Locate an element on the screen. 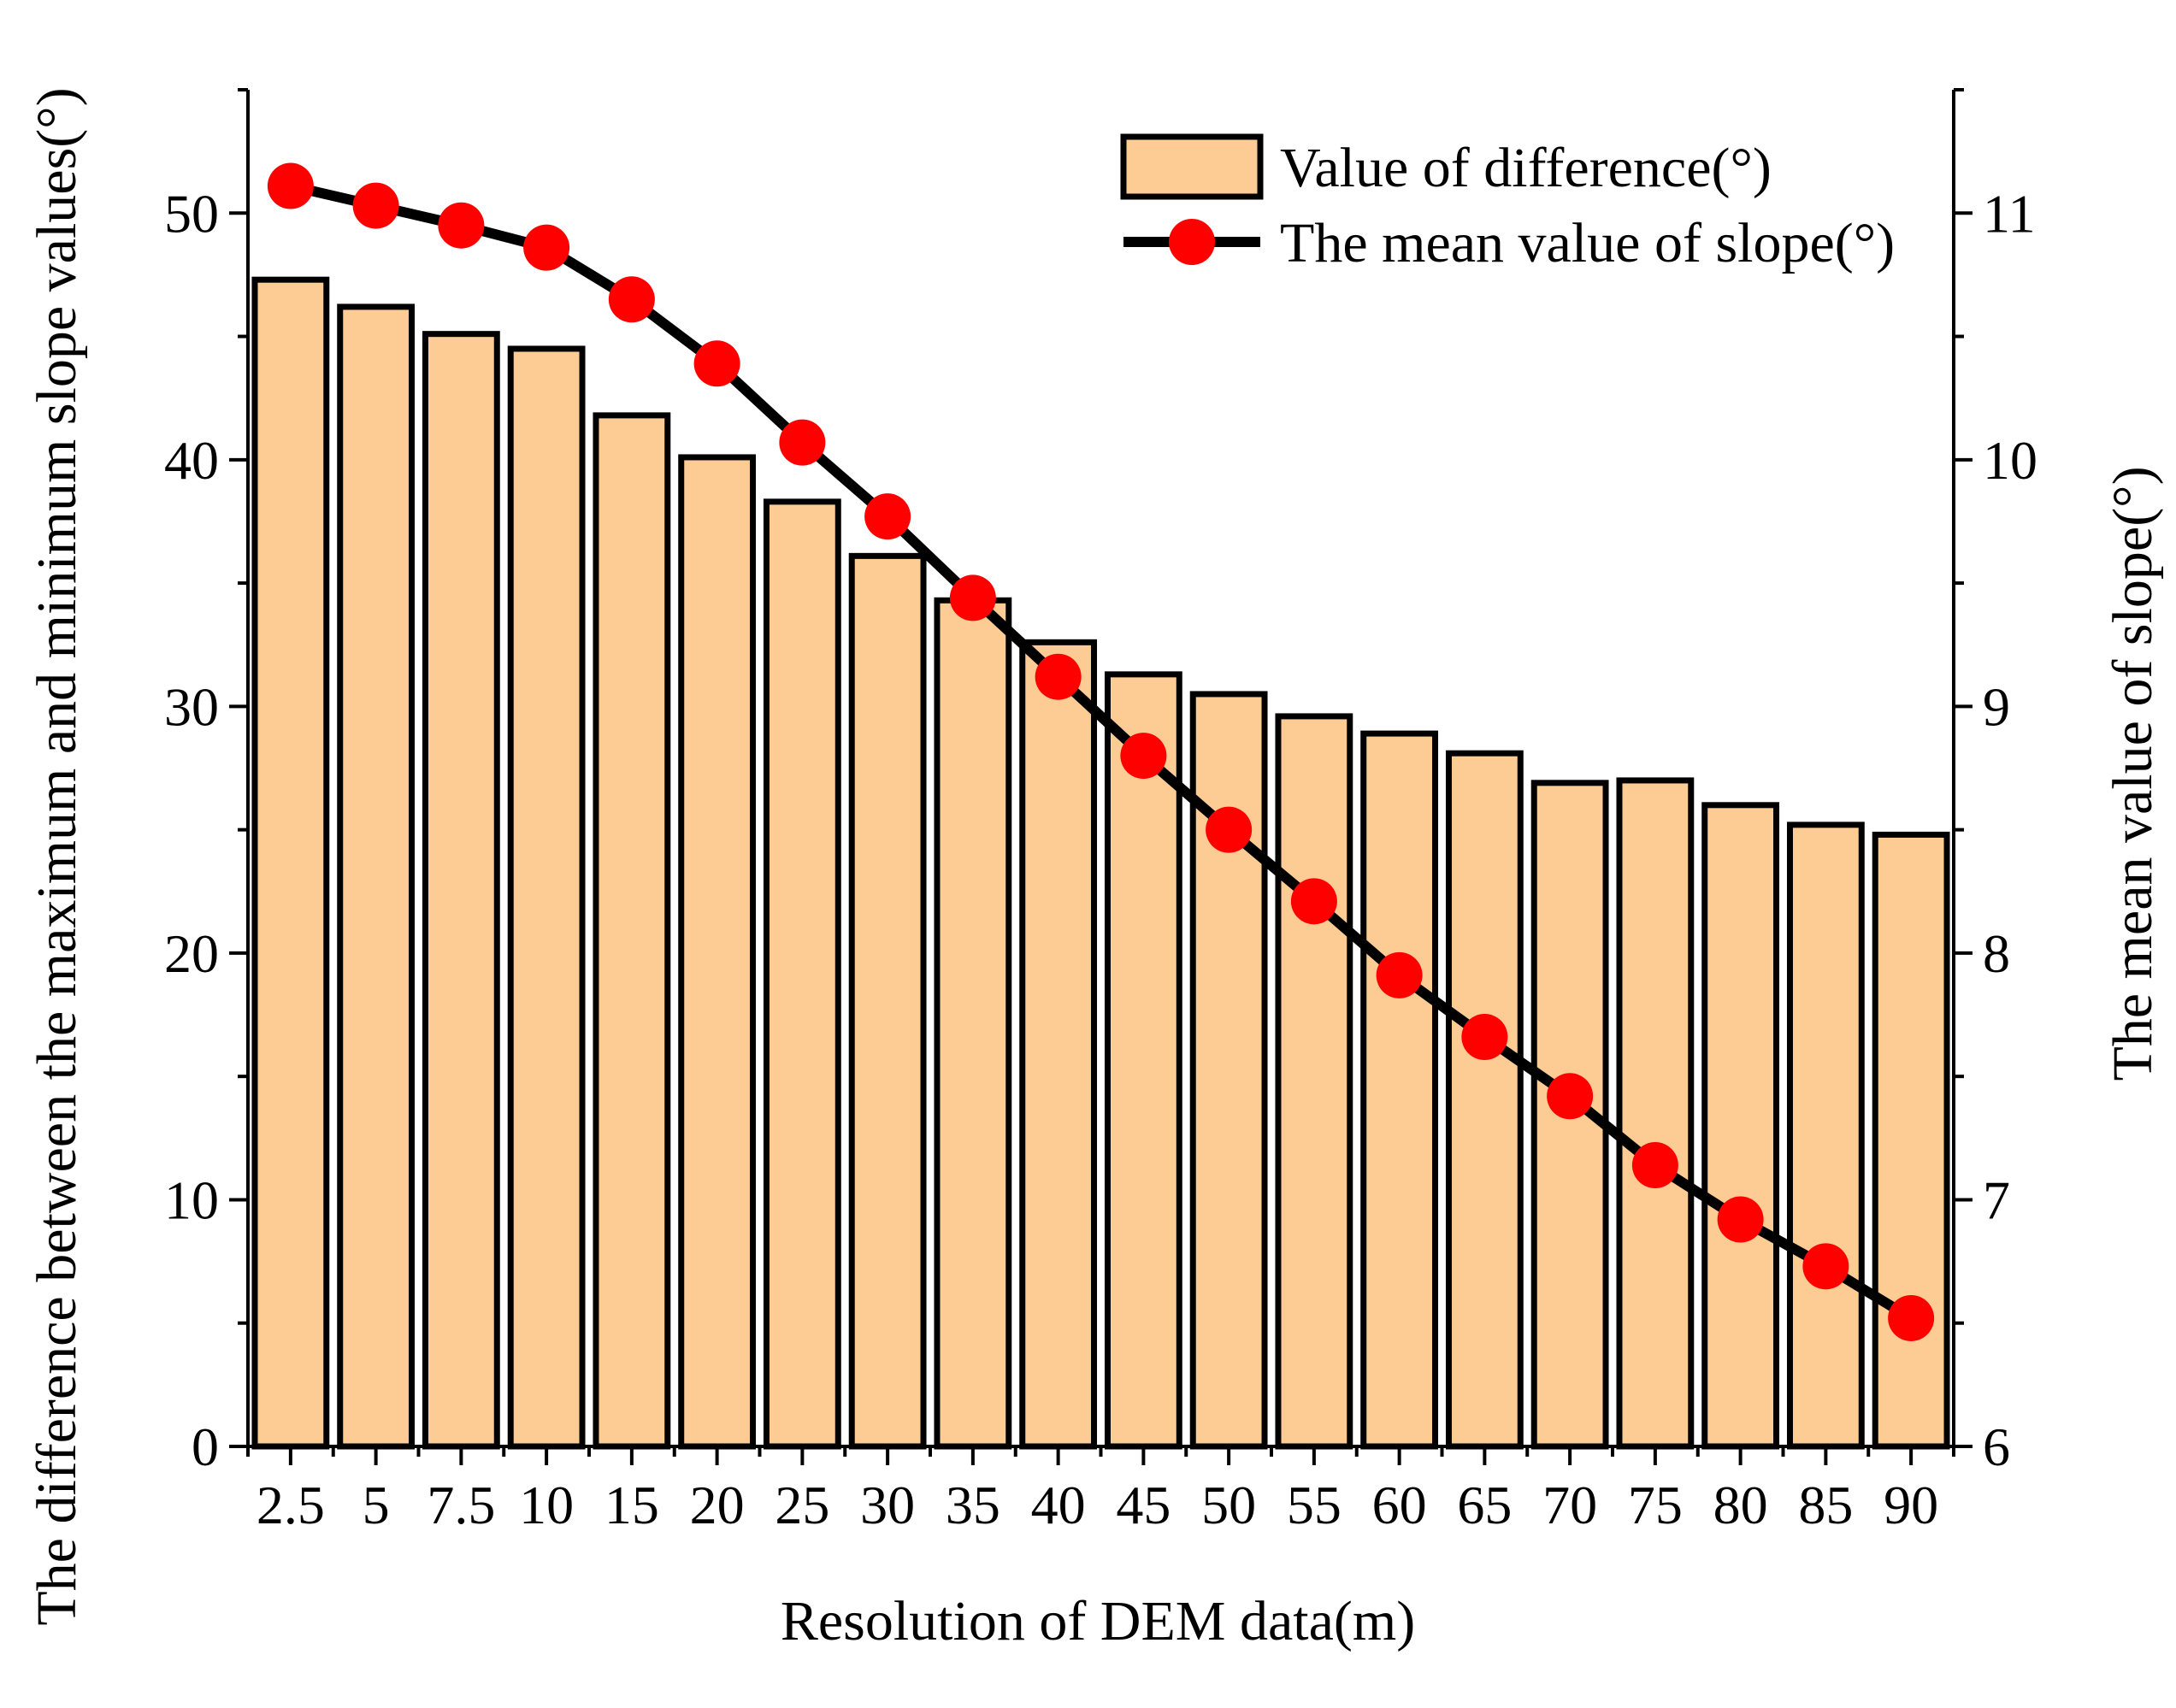  y2-tick-label: 6 is located at coordinates (1997, 1447).